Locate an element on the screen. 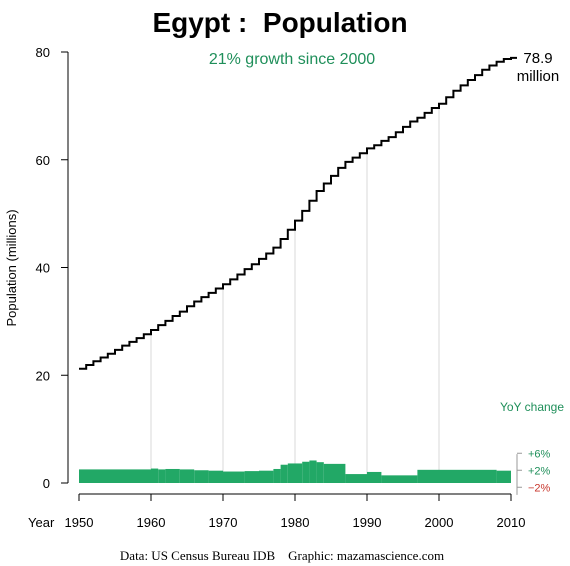  end-unit-label: million is located at coordinates (538, 76).